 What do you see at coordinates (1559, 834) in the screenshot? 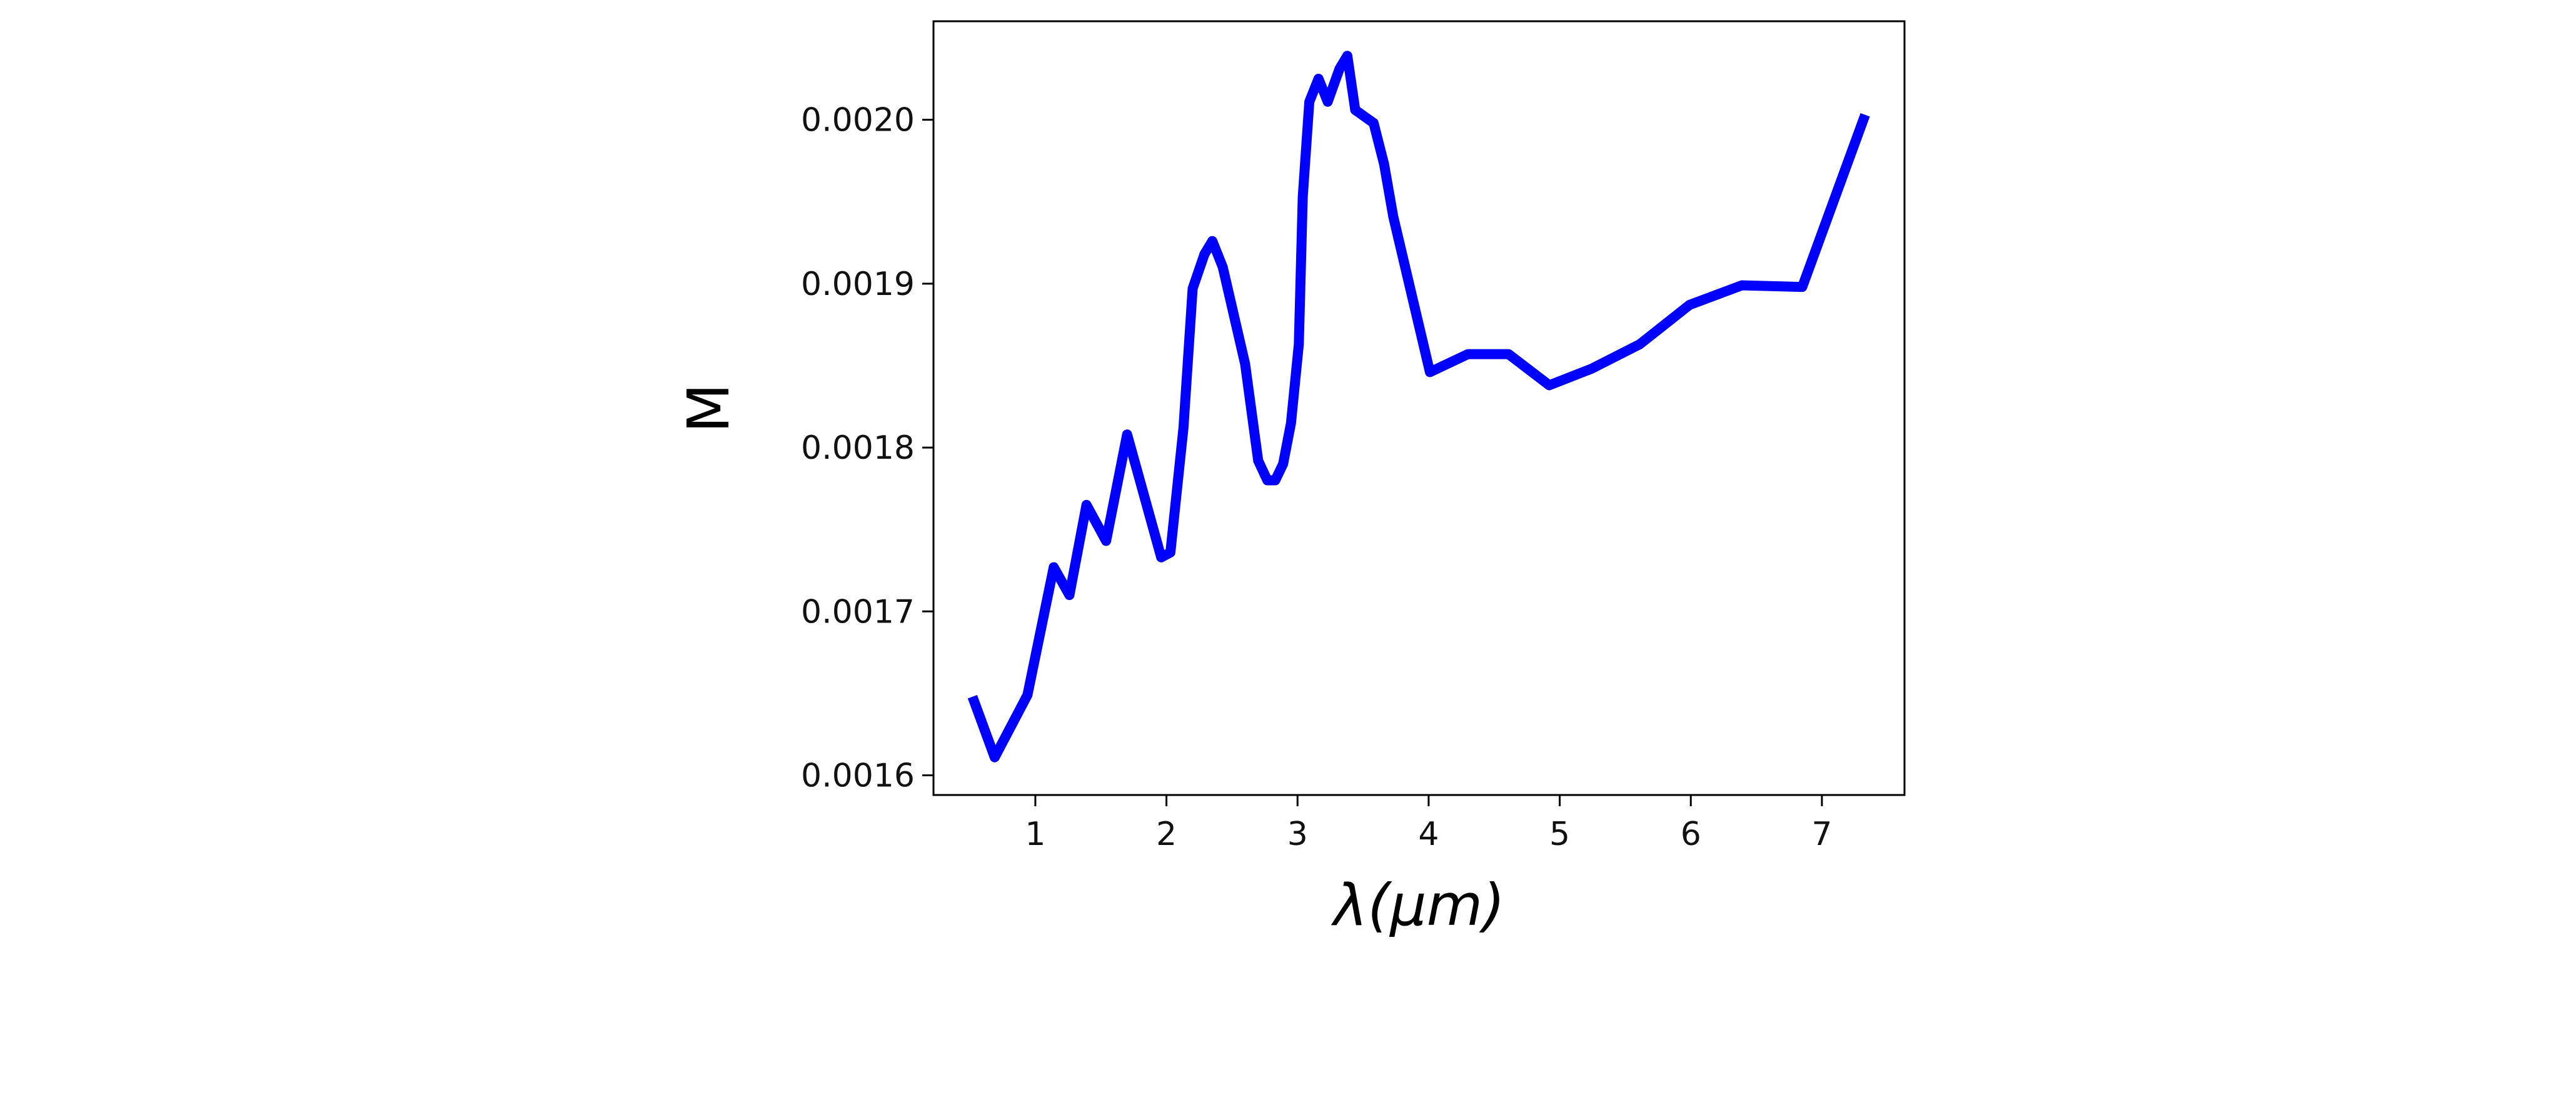
I see `x-tick-label: 5` at bounding box center [1559, 834].